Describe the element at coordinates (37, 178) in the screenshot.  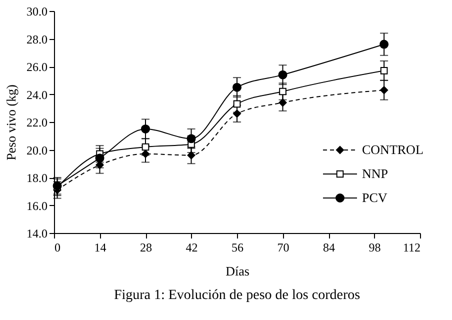
I see `y-tick-label: 18.0` at that location.